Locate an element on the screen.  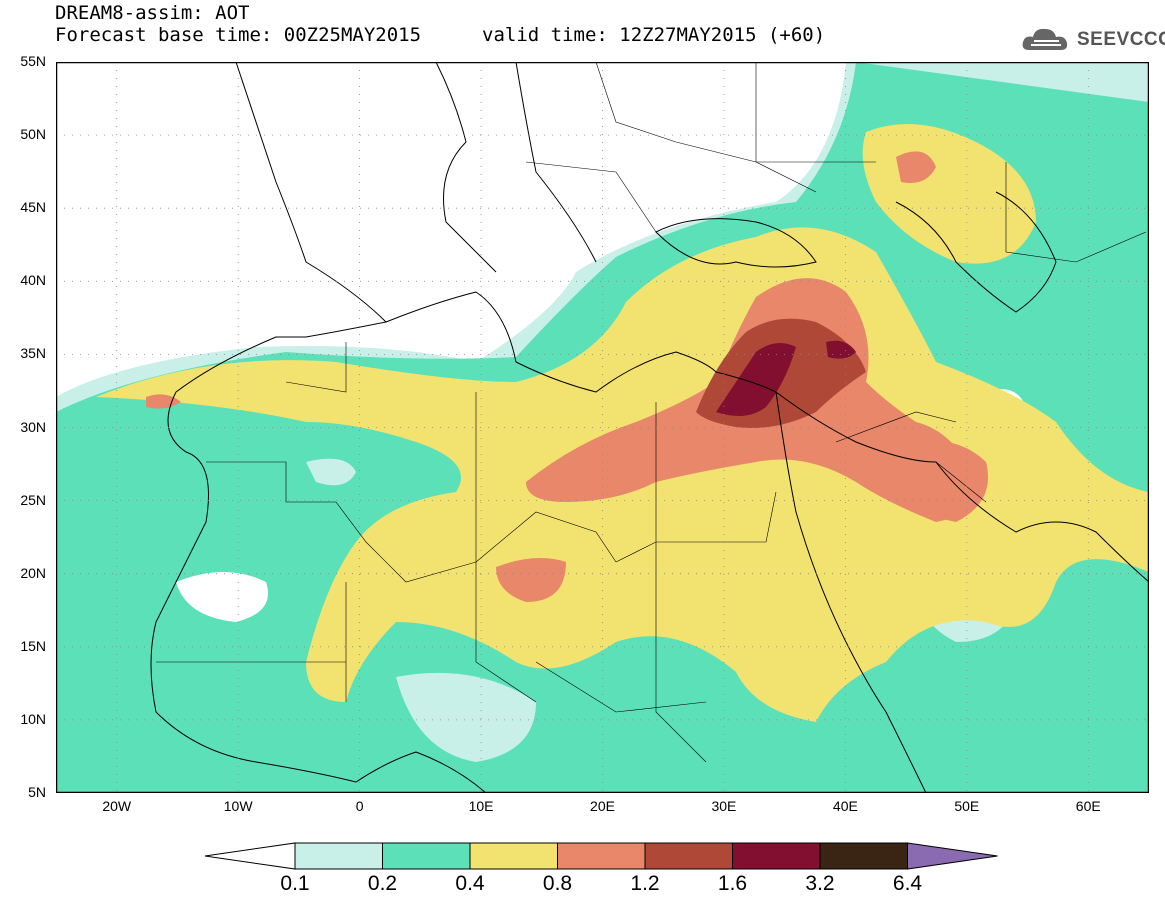
y-tick-label: 50N is located at coordinates (33, 134).